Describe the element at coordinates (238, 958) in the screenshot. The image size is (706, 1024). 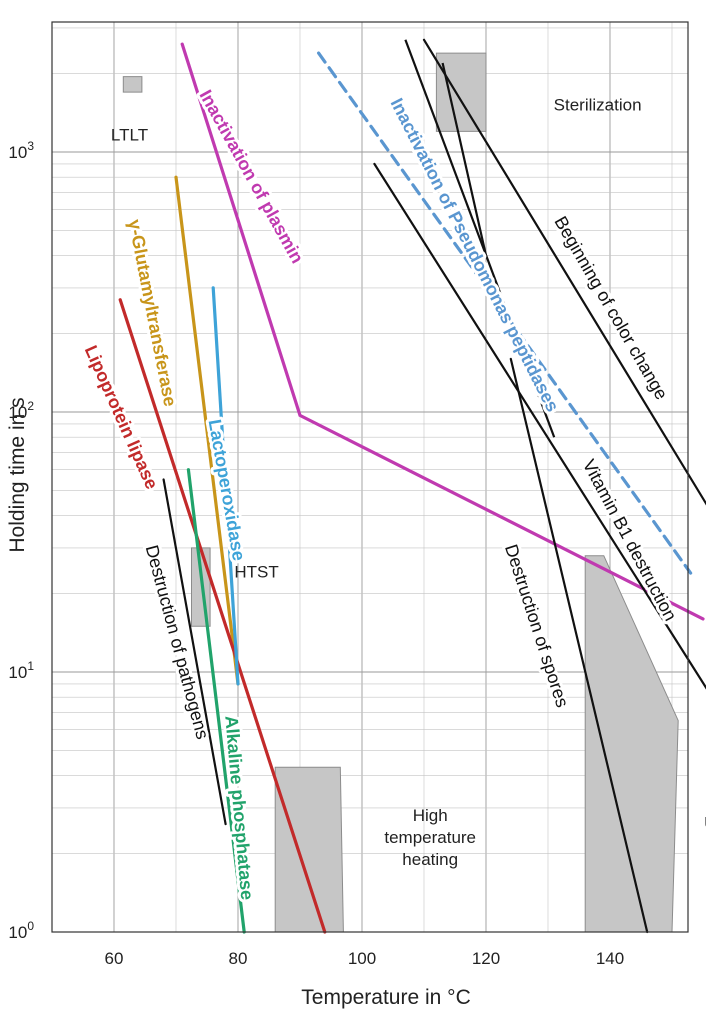
I see `x-tick-label: 80` at that location.